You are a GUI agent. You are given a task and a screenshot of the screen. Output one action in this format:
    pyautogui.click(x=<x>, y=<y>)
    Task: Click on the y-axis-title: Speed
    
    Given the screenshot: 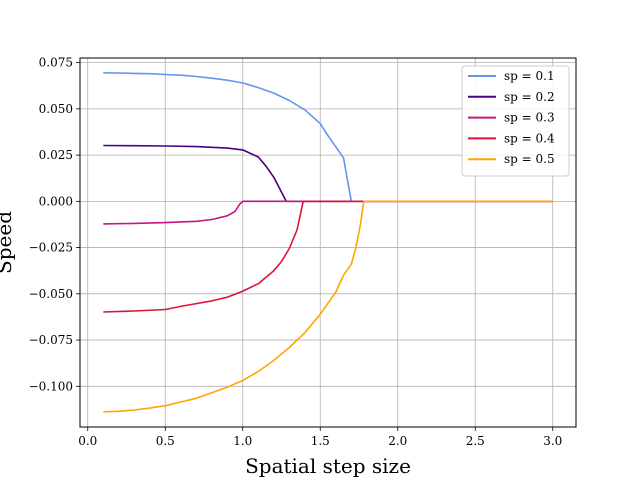 What is the action you would take?
    pyautogui.click(x=8, y=242)
    